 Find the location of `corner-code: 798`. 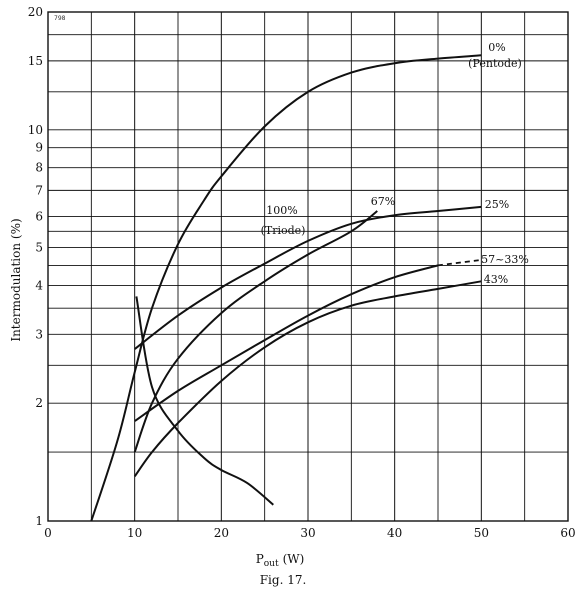

corner-code: 798 is located at coordinates (60, 18).